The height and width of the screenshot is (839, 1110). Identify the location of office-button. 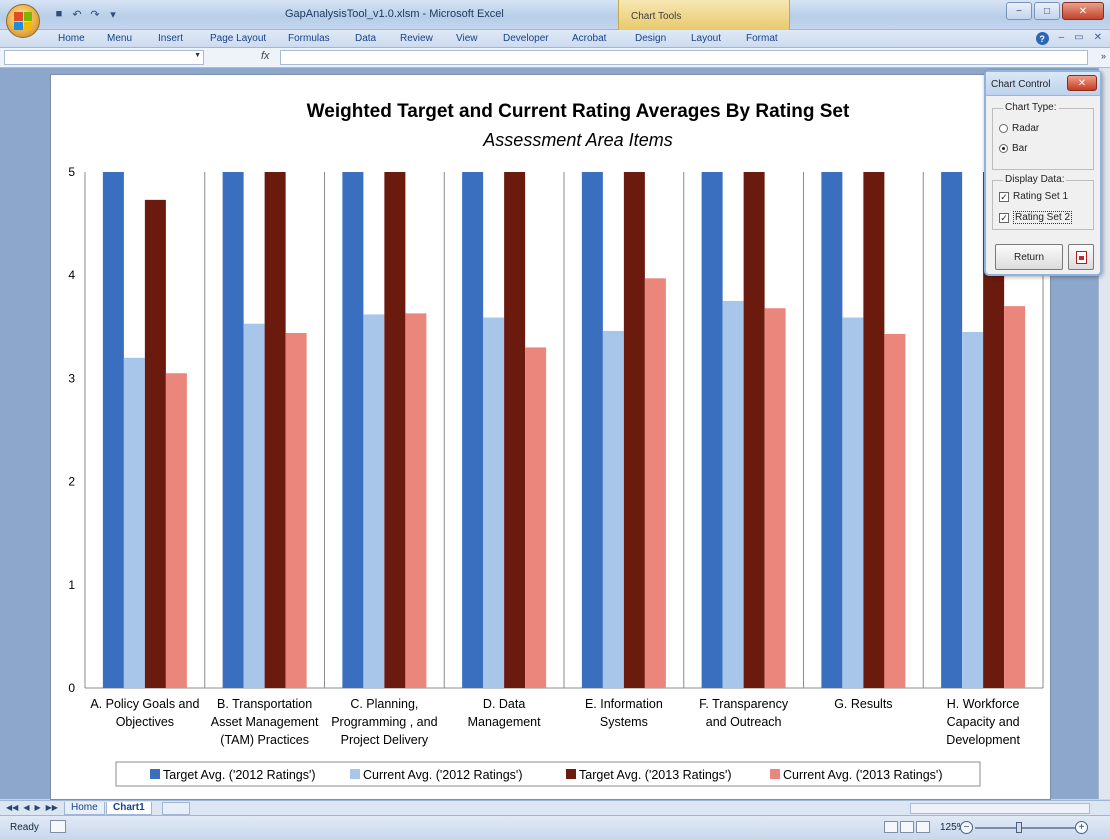
(23, 21).